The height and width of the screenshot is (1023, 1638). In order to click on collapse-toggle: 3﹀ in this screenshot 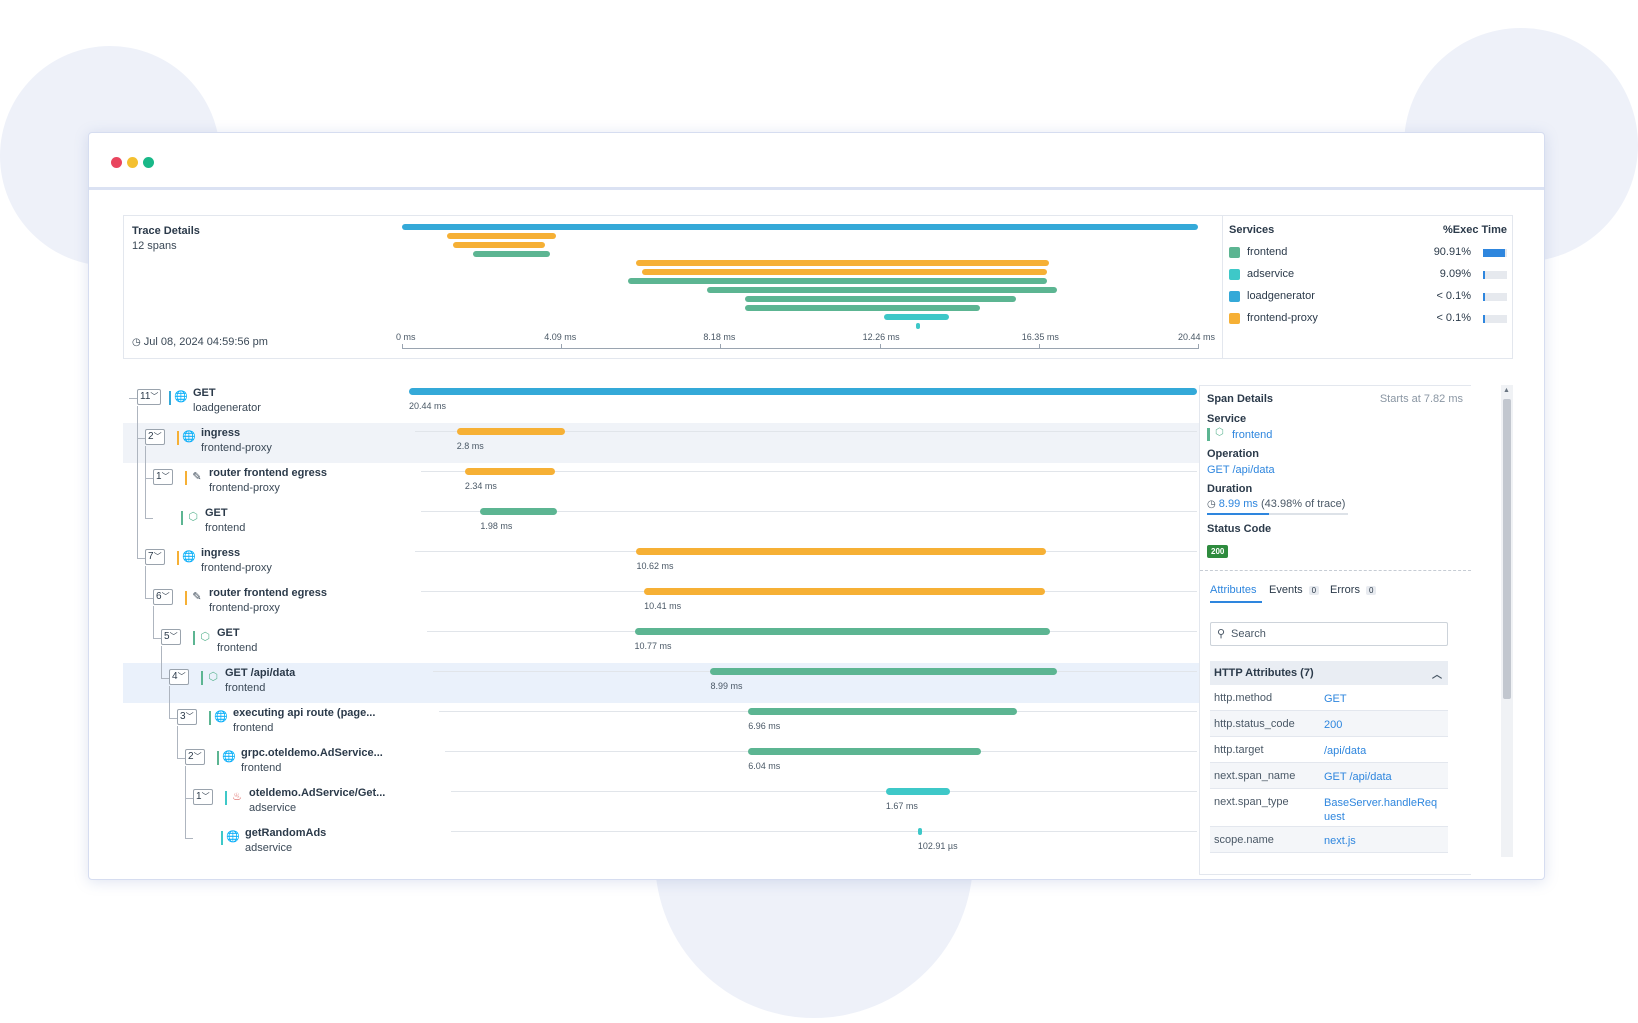, I will do `click(187, 717)`.